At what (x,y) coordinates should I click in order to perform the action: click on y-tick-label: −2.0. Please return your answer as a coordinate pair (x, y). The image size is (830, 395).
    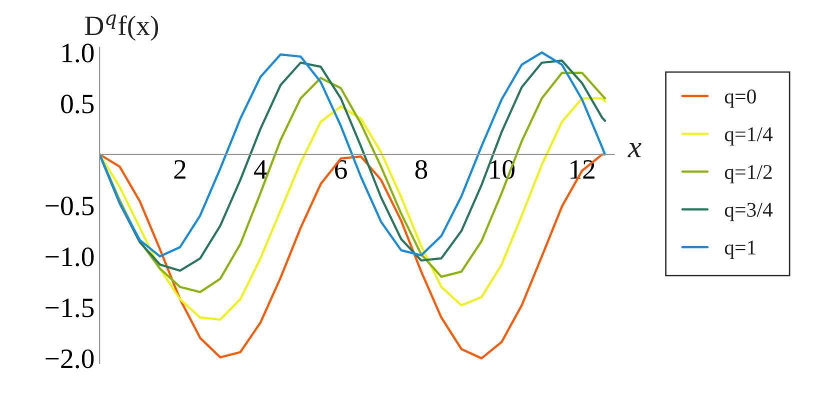
    Looking at the image, I should click on (70, 358).